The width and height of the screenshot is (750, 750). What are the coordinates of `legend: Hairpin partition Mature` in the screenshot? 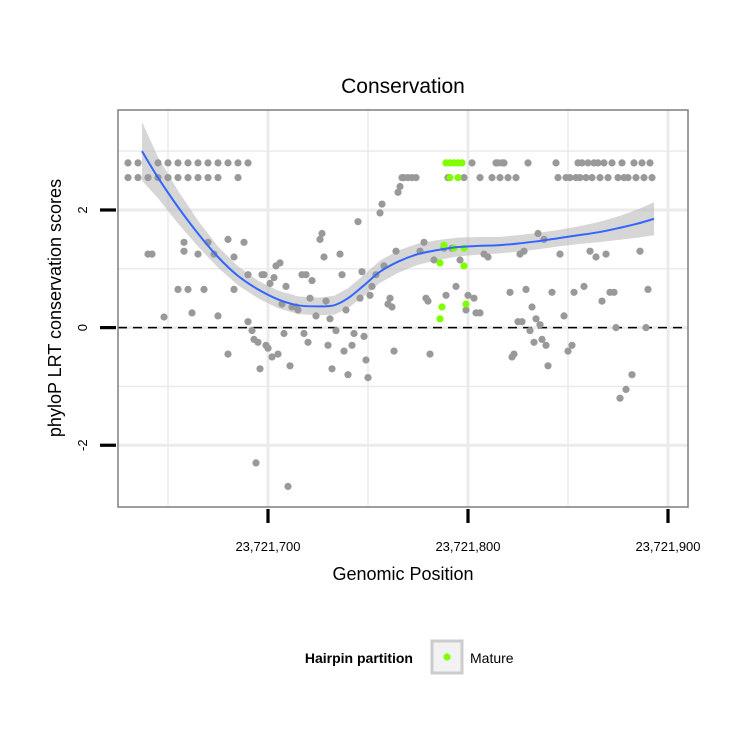 It's located at (409, 657).